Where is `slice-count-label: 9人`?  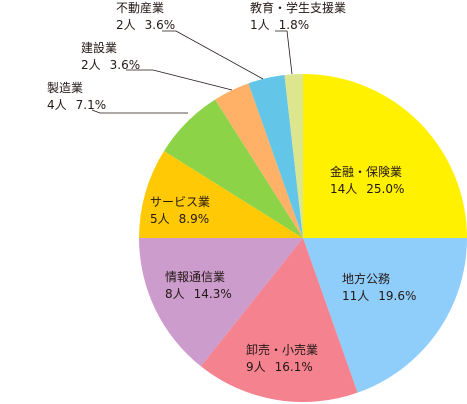 slice-count-label: 9人 is located at coordinates (256, 367).